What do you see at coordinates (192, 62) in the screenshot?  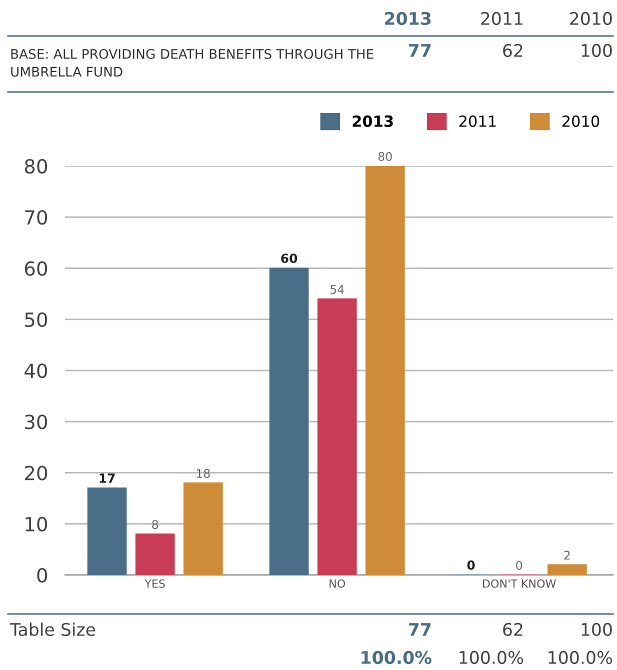 I see `text: BASE: ALL PROVIDING DEATH BENEFITS THROUGH THE UMBRELLA FUND` at bounding box center [192, 62].